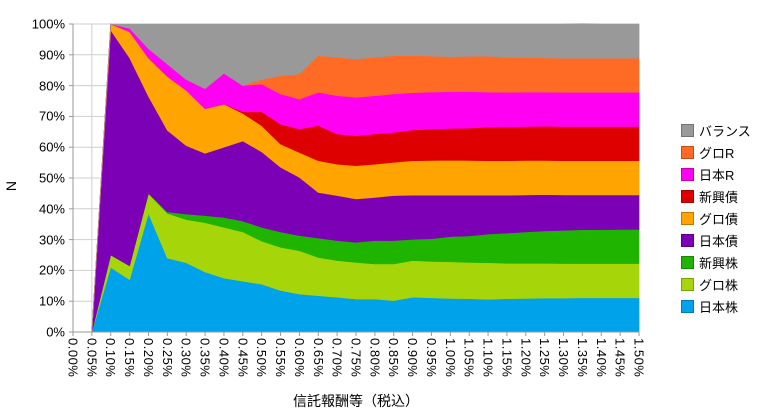 Image resolution: width=760 pixels, height=420 pixels. Describe the element at coordinates (243, 358) in the screenshot. I see `x-tick-label: 0.45%` at that location.